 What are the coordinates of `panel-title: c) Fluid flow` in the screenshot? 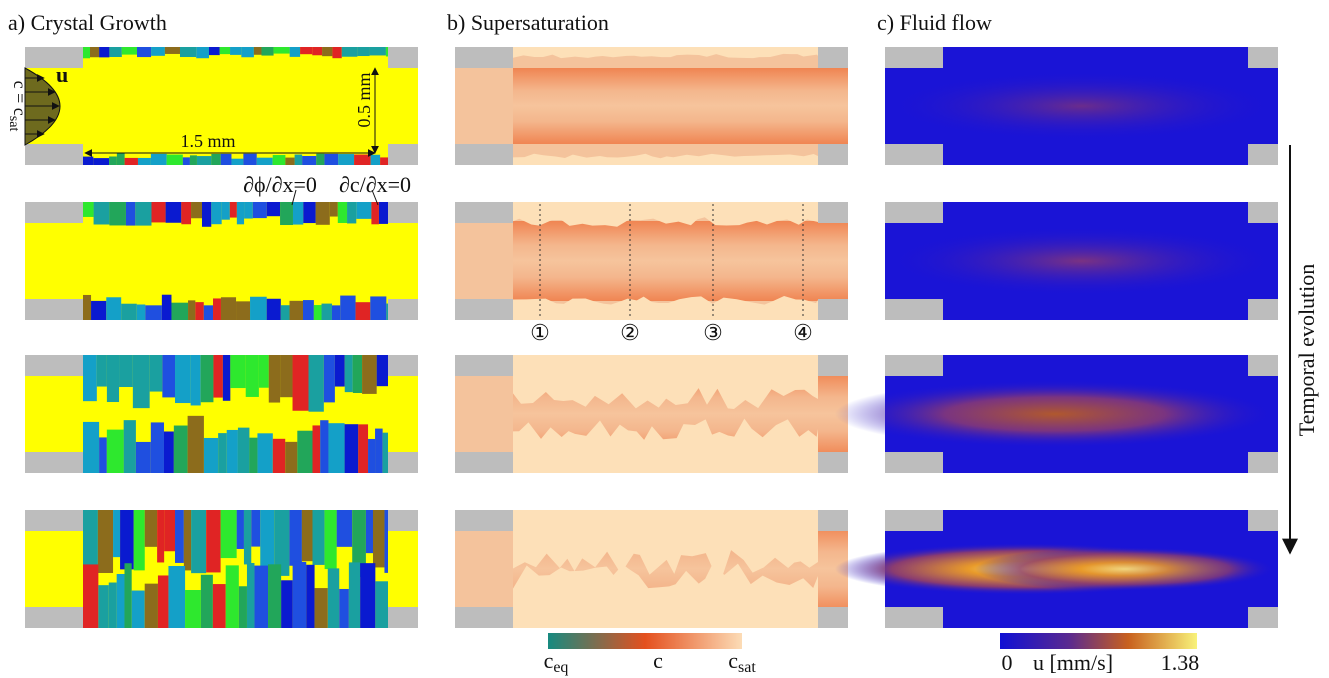 It's located at (934, 22).